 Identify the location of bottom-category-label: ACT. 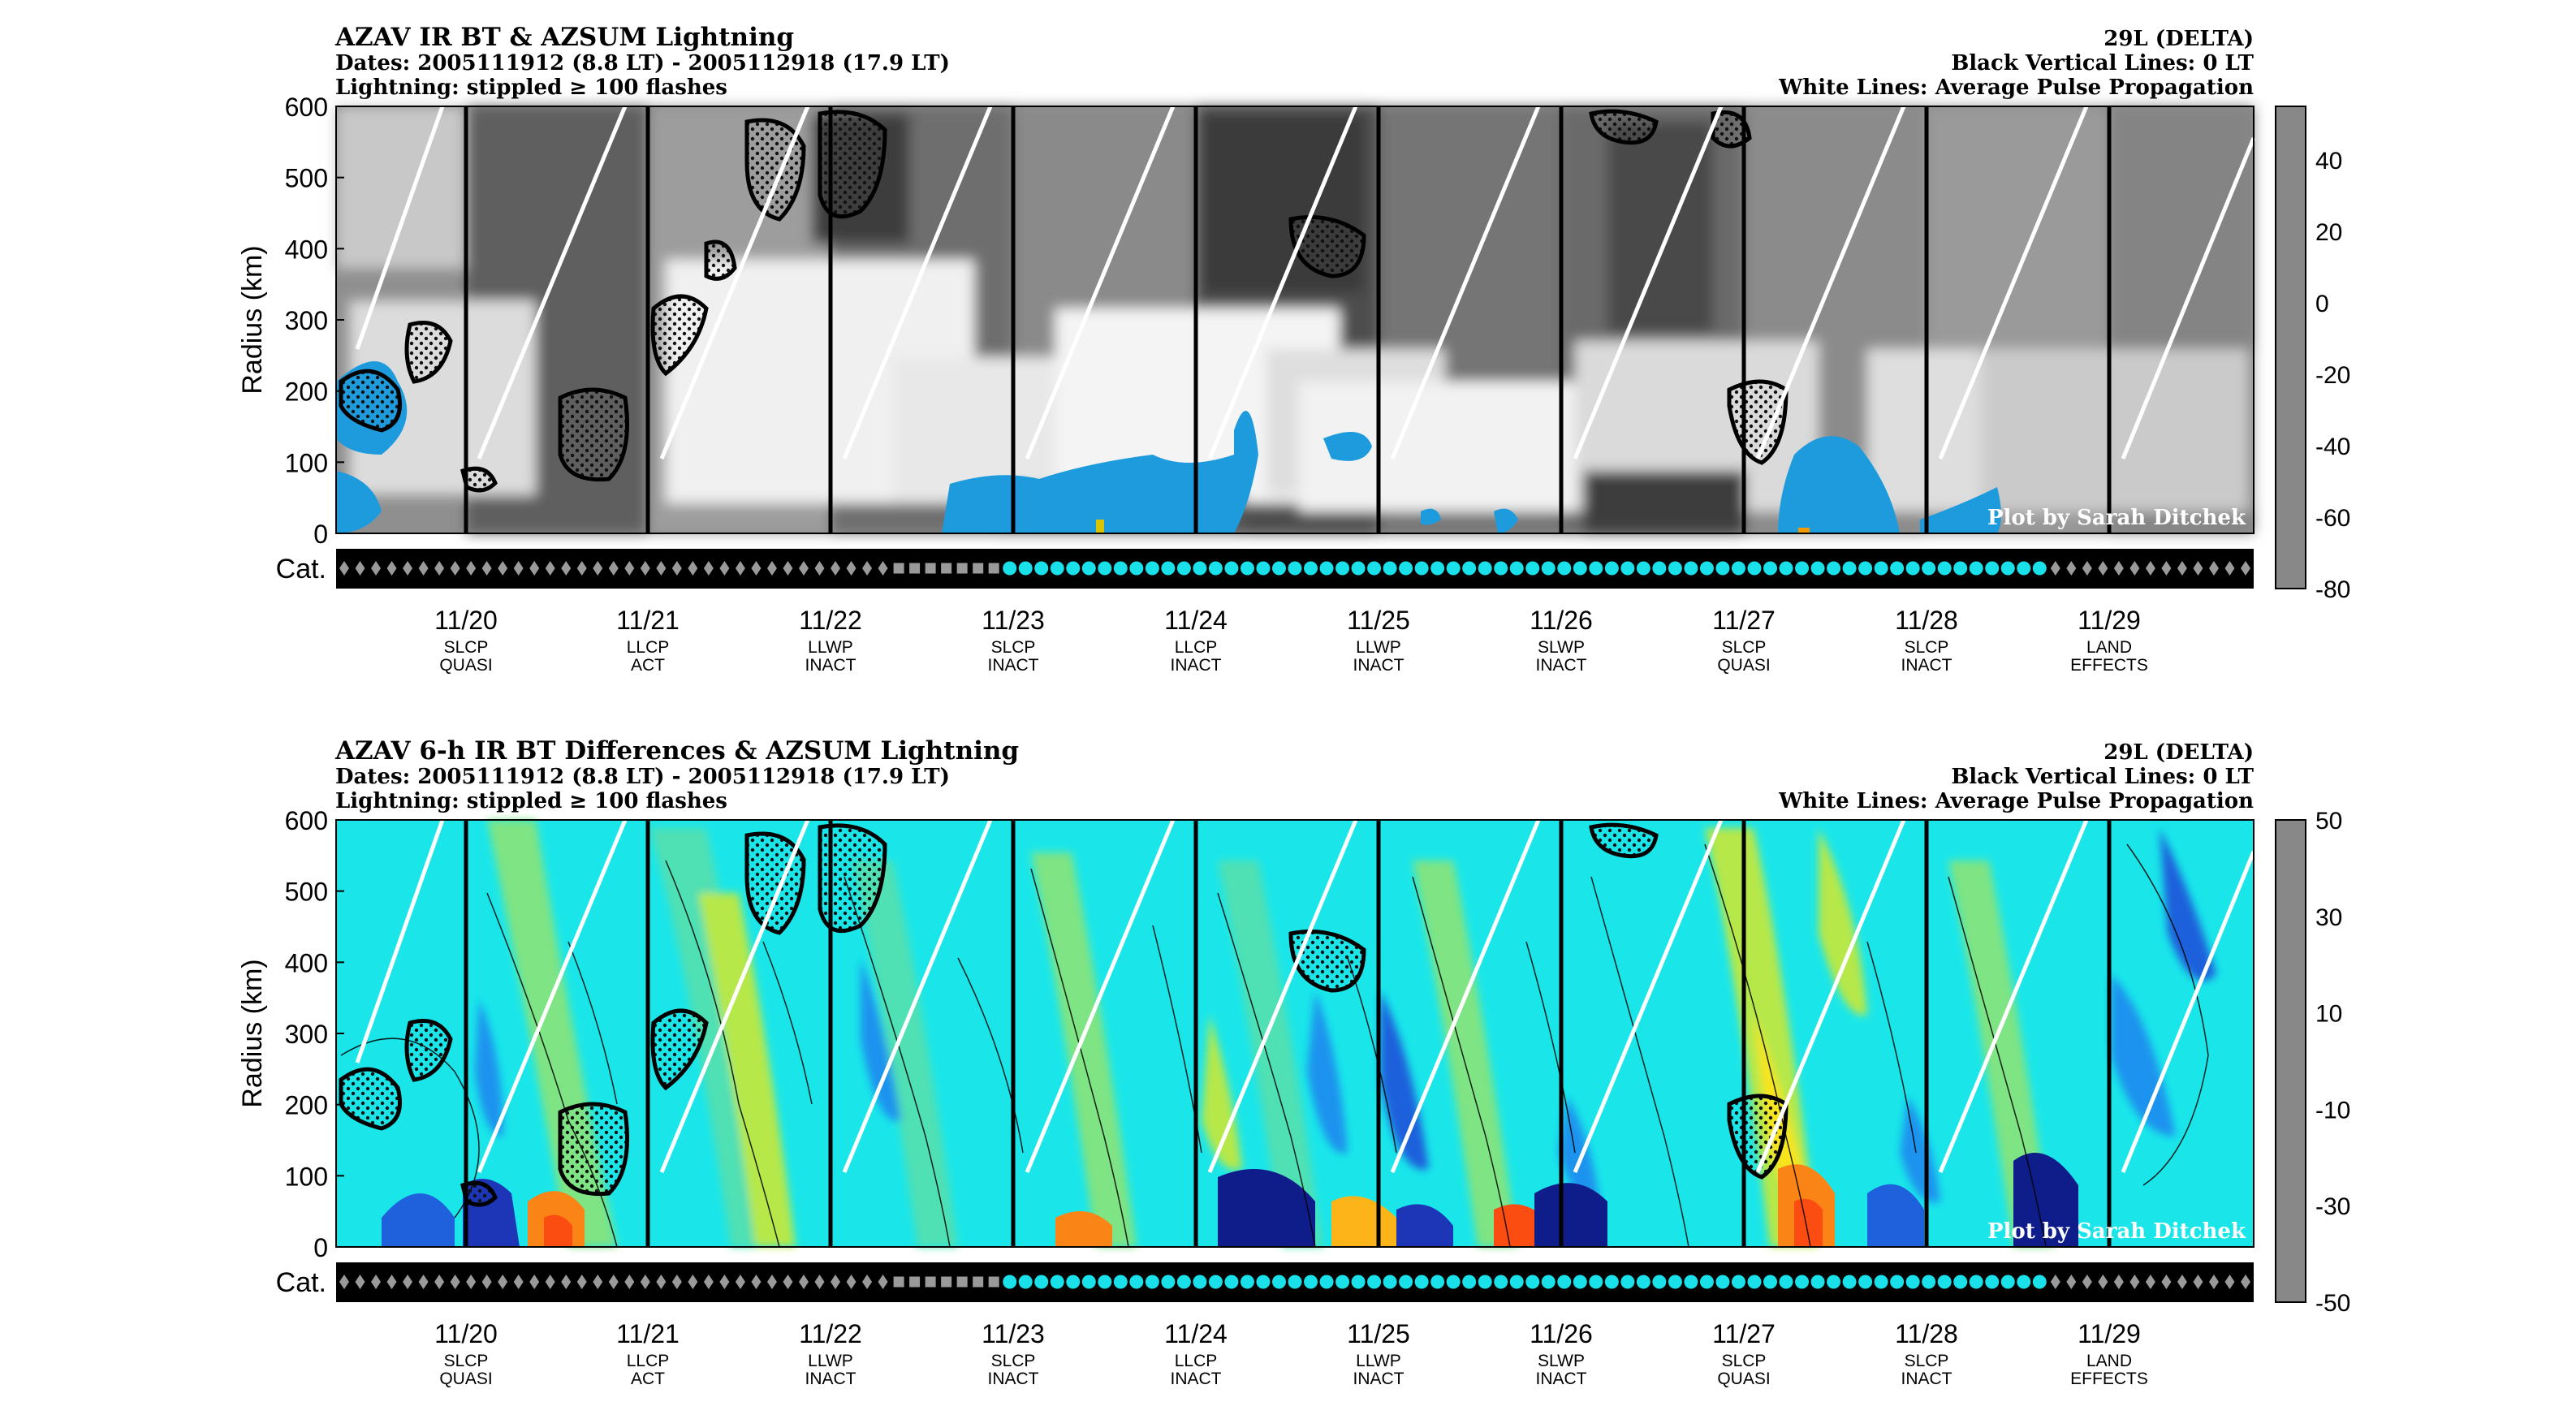
(648, 1379).